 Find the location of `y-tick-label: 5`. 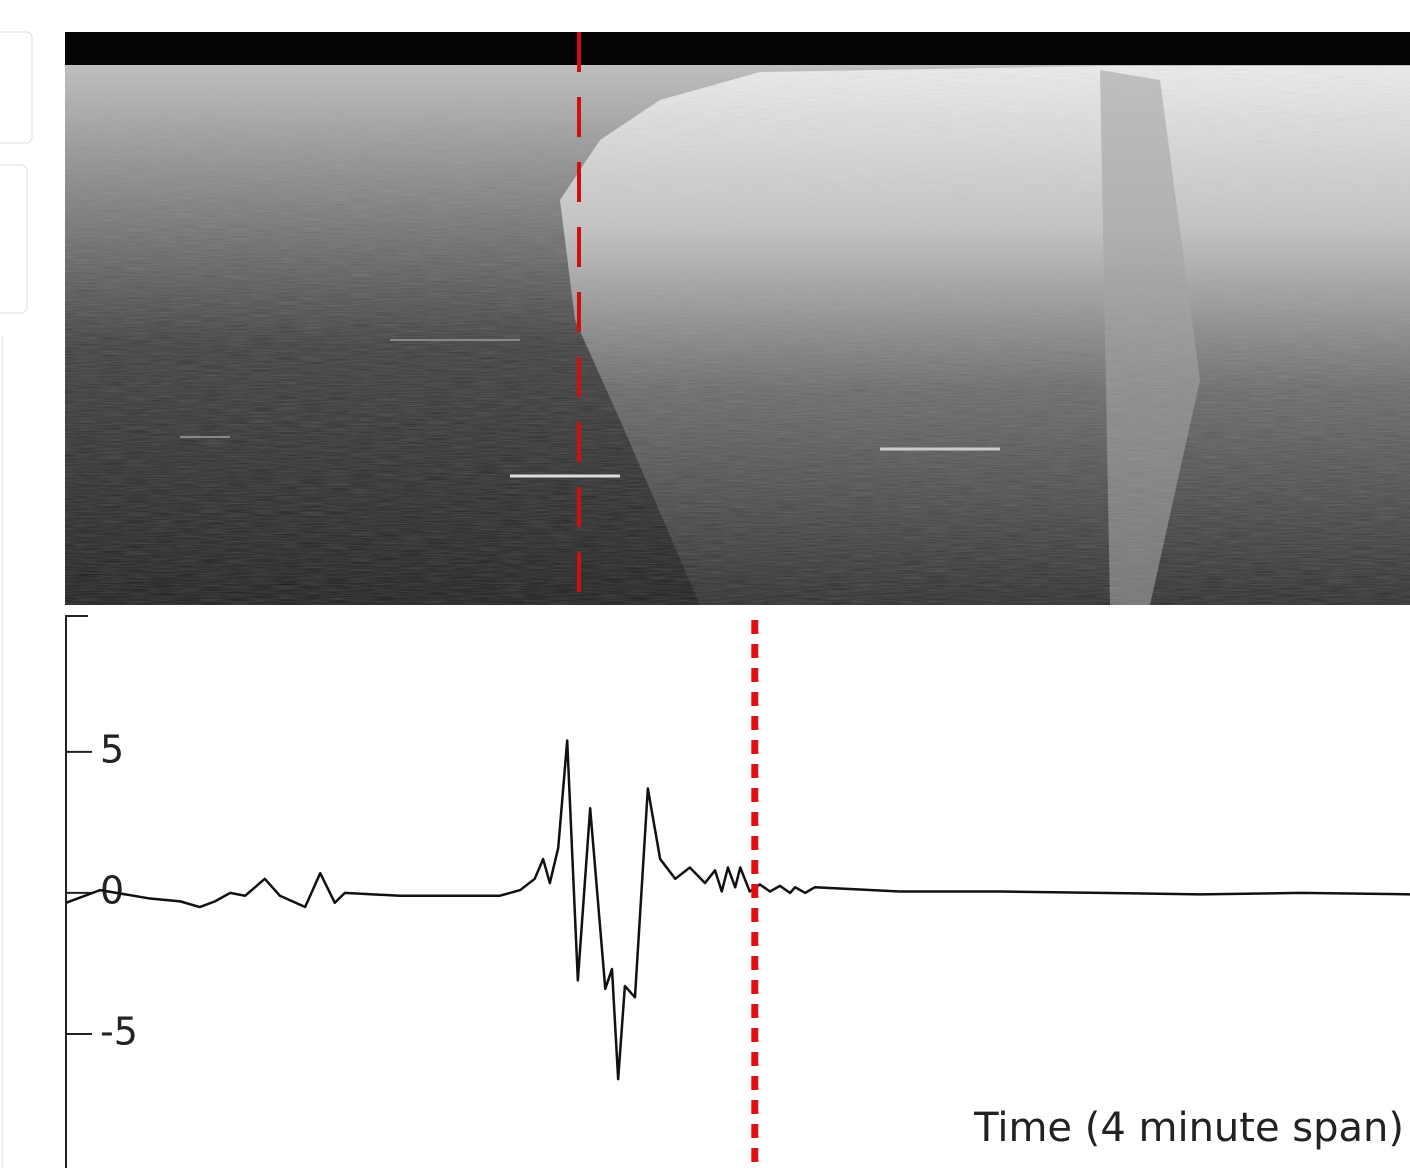

y-tick-label: 5 is located at coordinates (112, 749).